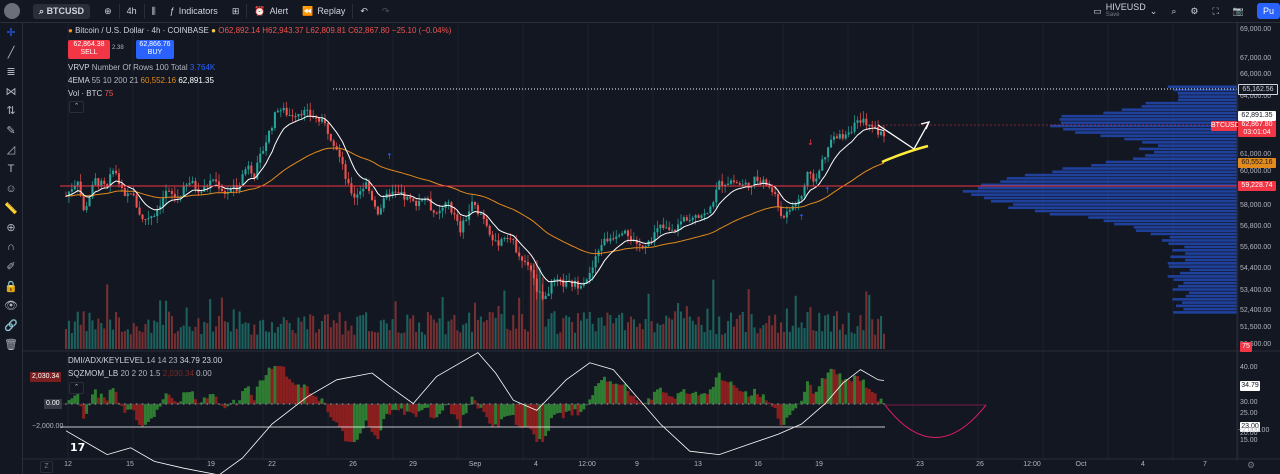  I want to click on dmi-legend: DMI/ADX/KEYLEVEL 14 14 23 34.79 23.00, so click(145, 360).